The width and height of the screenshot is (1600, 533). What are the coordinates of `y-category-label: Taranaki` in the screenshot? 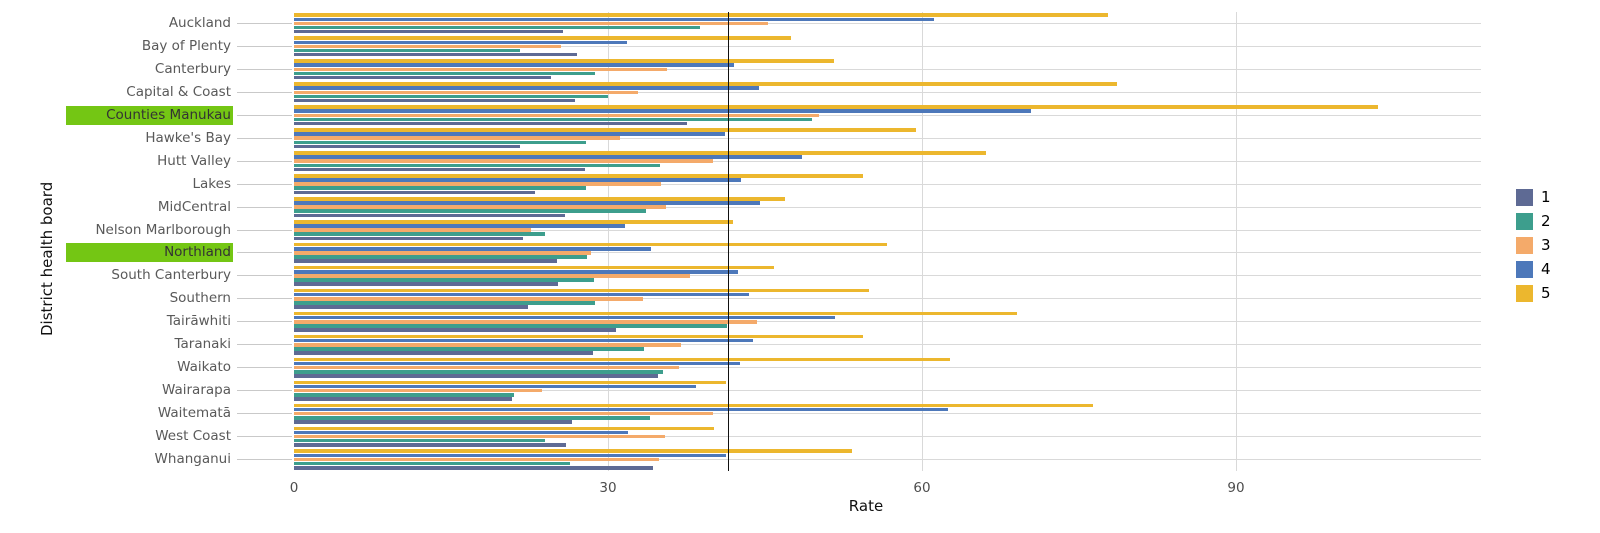 It's located at (202, 344).